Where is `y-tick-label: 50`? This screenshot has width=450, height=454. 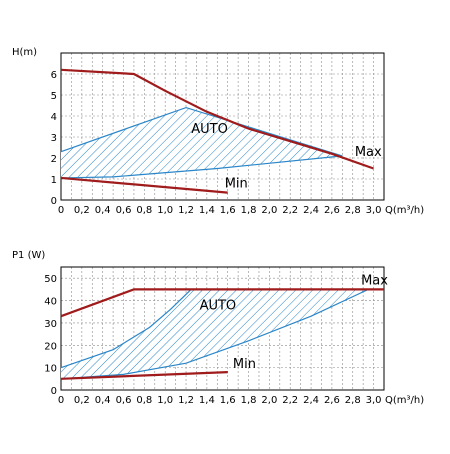
y-tick-label: 50 is located at coordinates (50, 279).